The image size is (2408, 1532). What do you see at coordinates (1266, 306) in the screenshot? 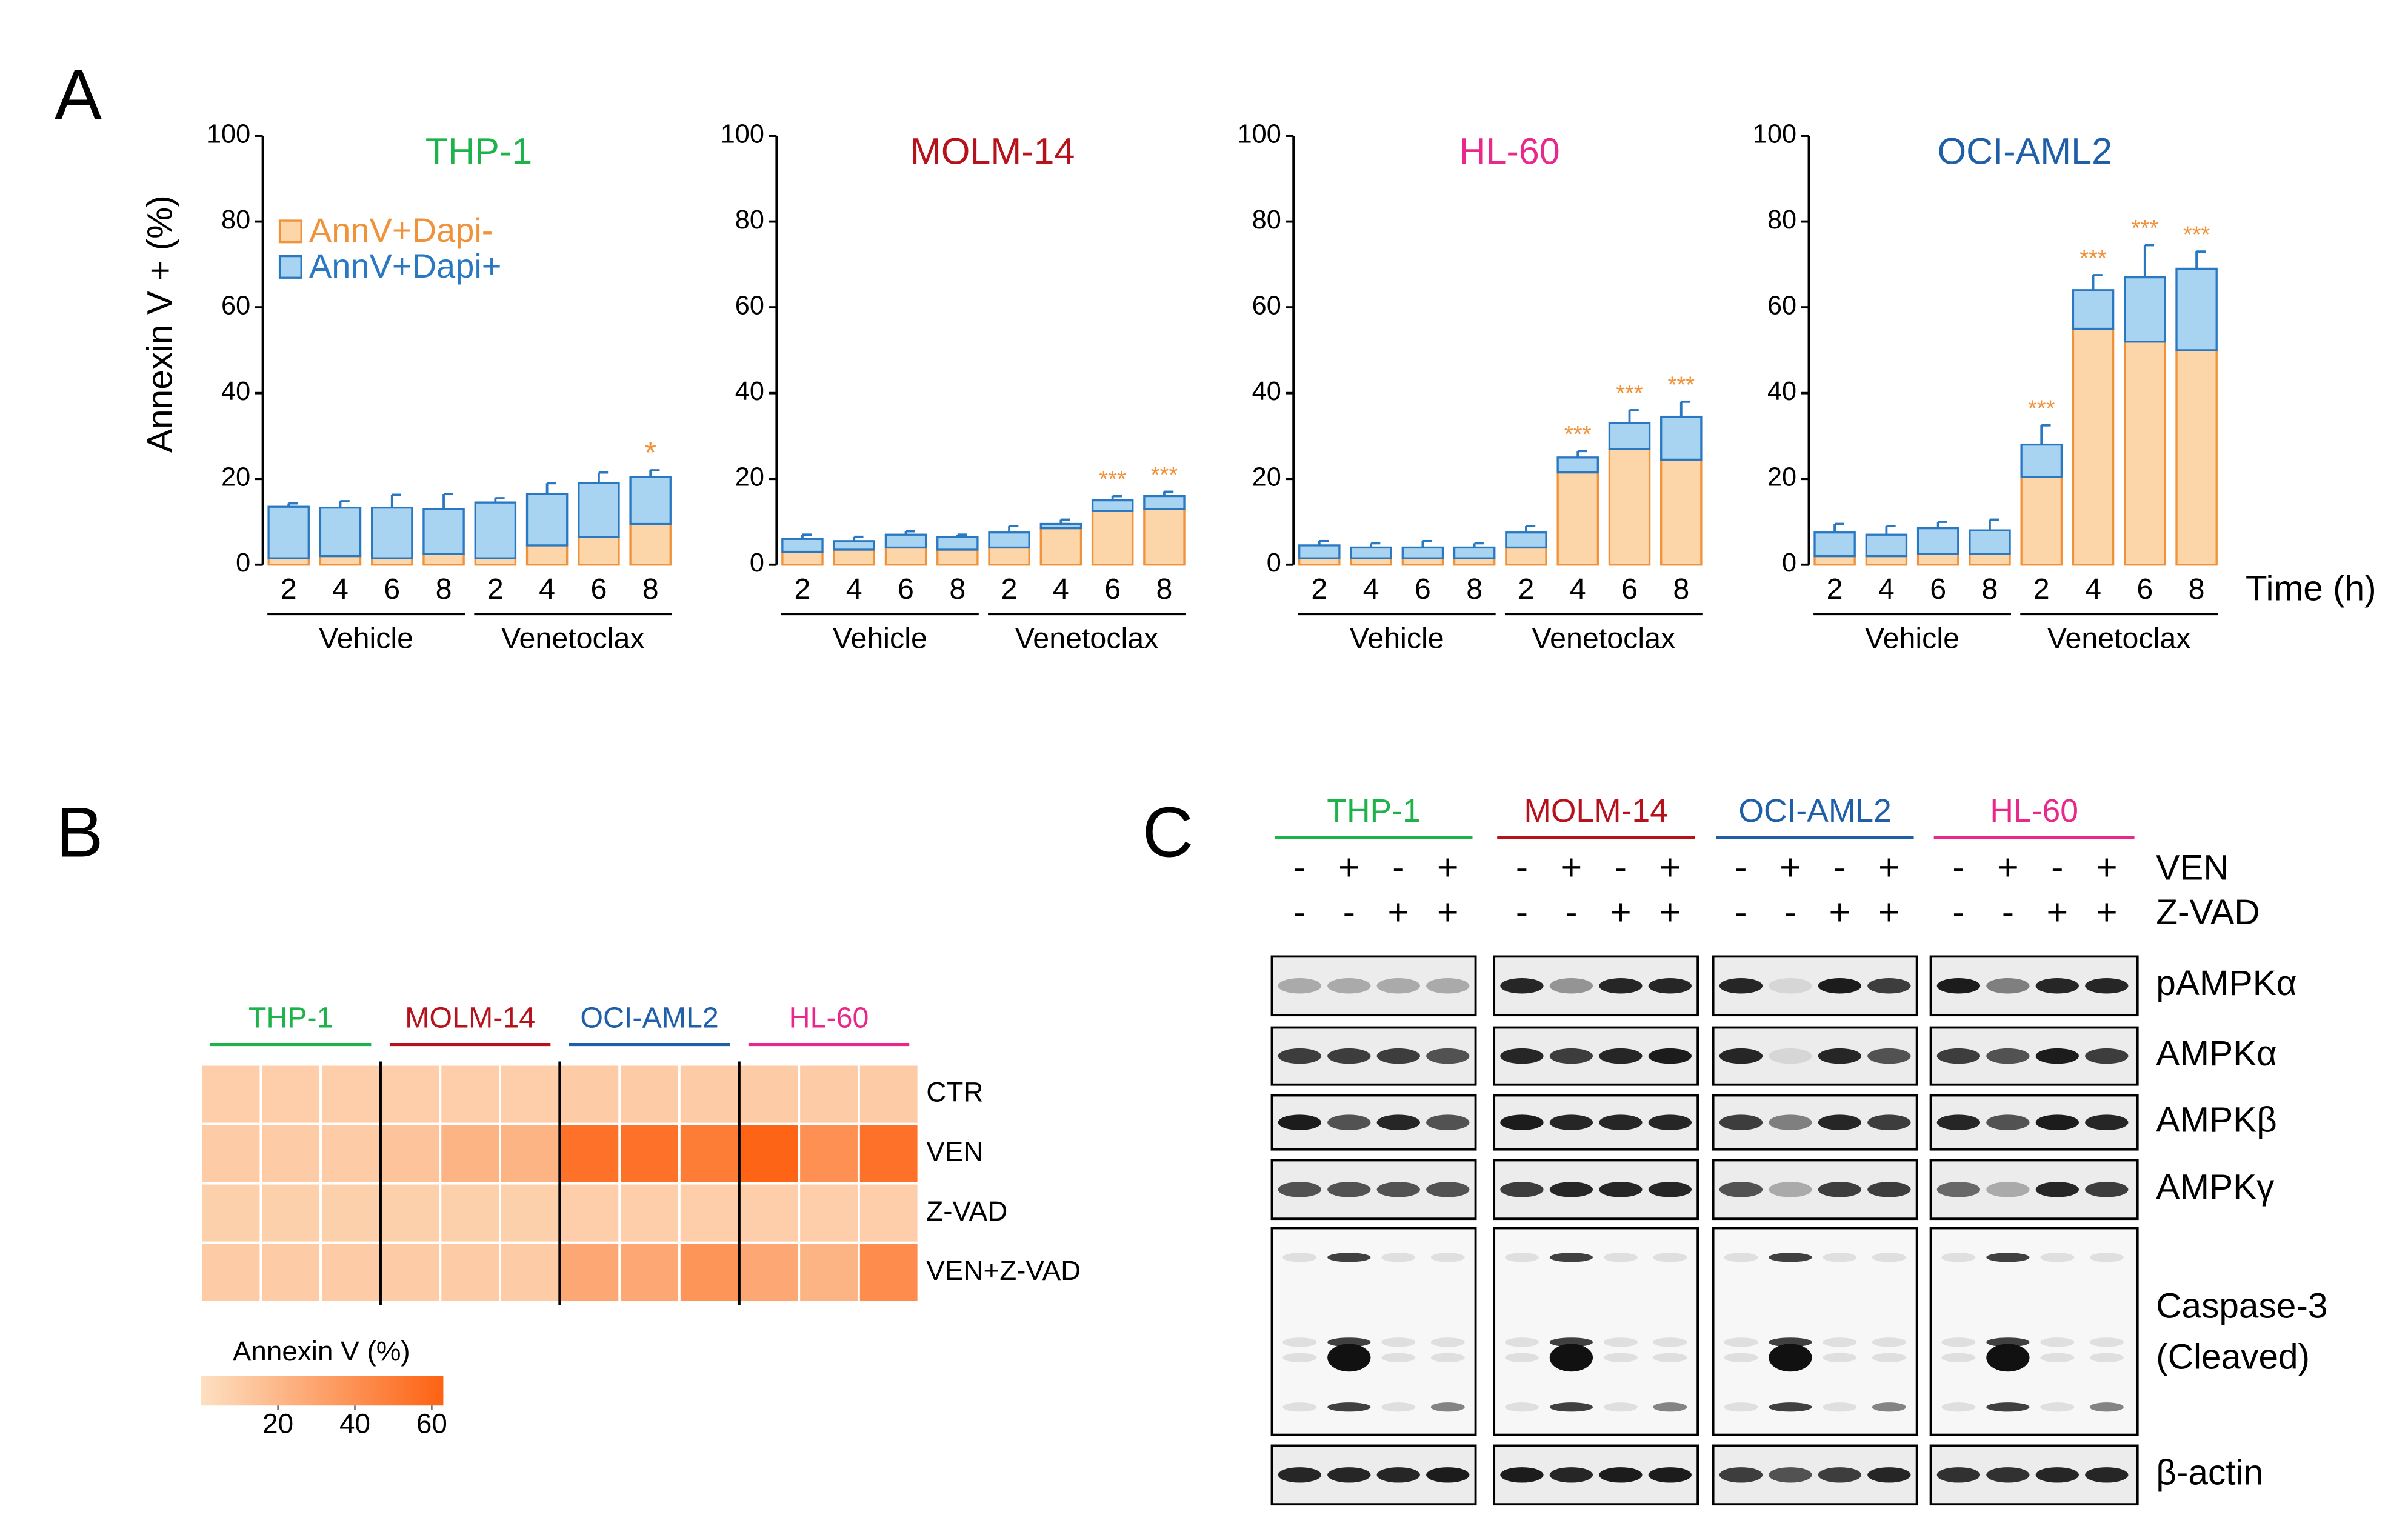
I see `y-tick-label: 60` at bounding box center [1266, 306].